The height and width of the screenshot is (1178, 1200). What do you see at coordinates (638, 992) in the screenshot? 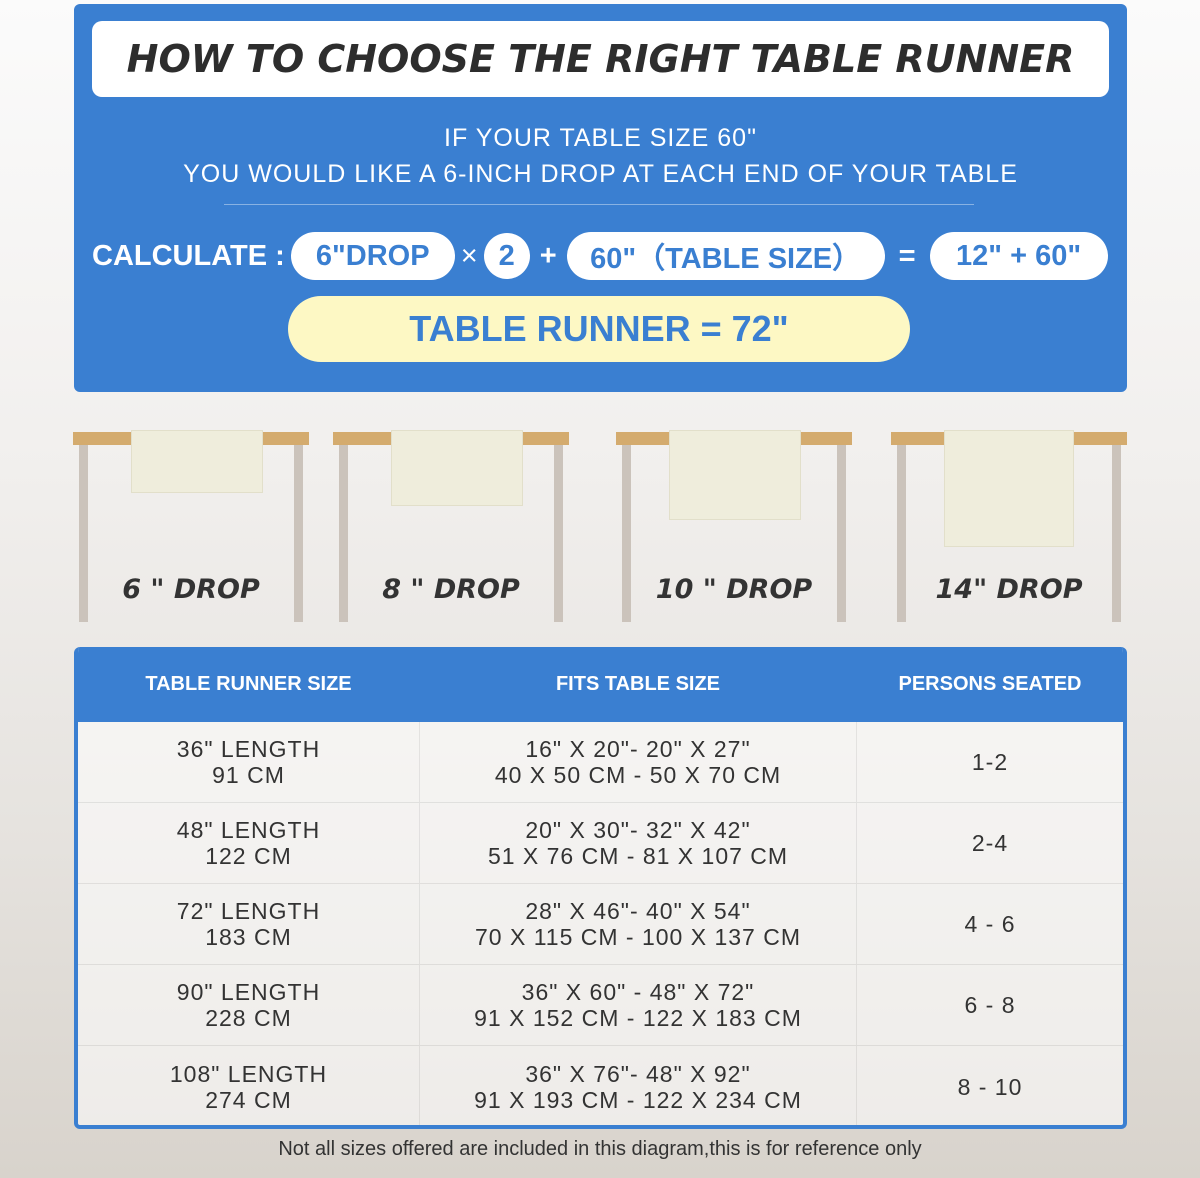
I see `fits-inches: 36" X 60" - 48" X 72"` at bounding box center [638, 992].